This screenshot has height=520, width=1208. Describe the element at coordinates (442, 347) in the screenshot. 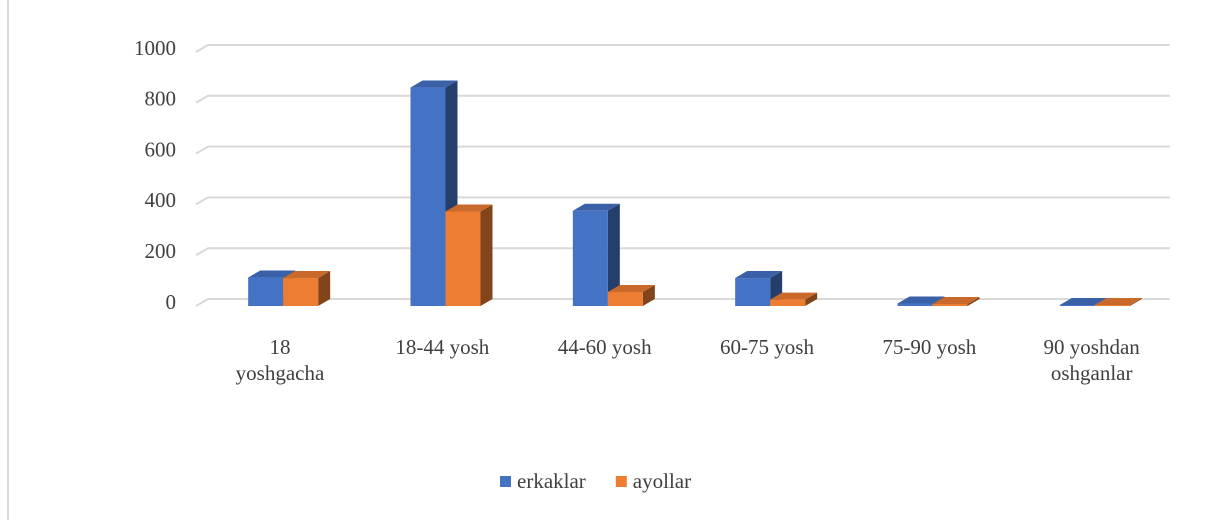

I see `x-tick-label: 18-44 yosh` at that location.